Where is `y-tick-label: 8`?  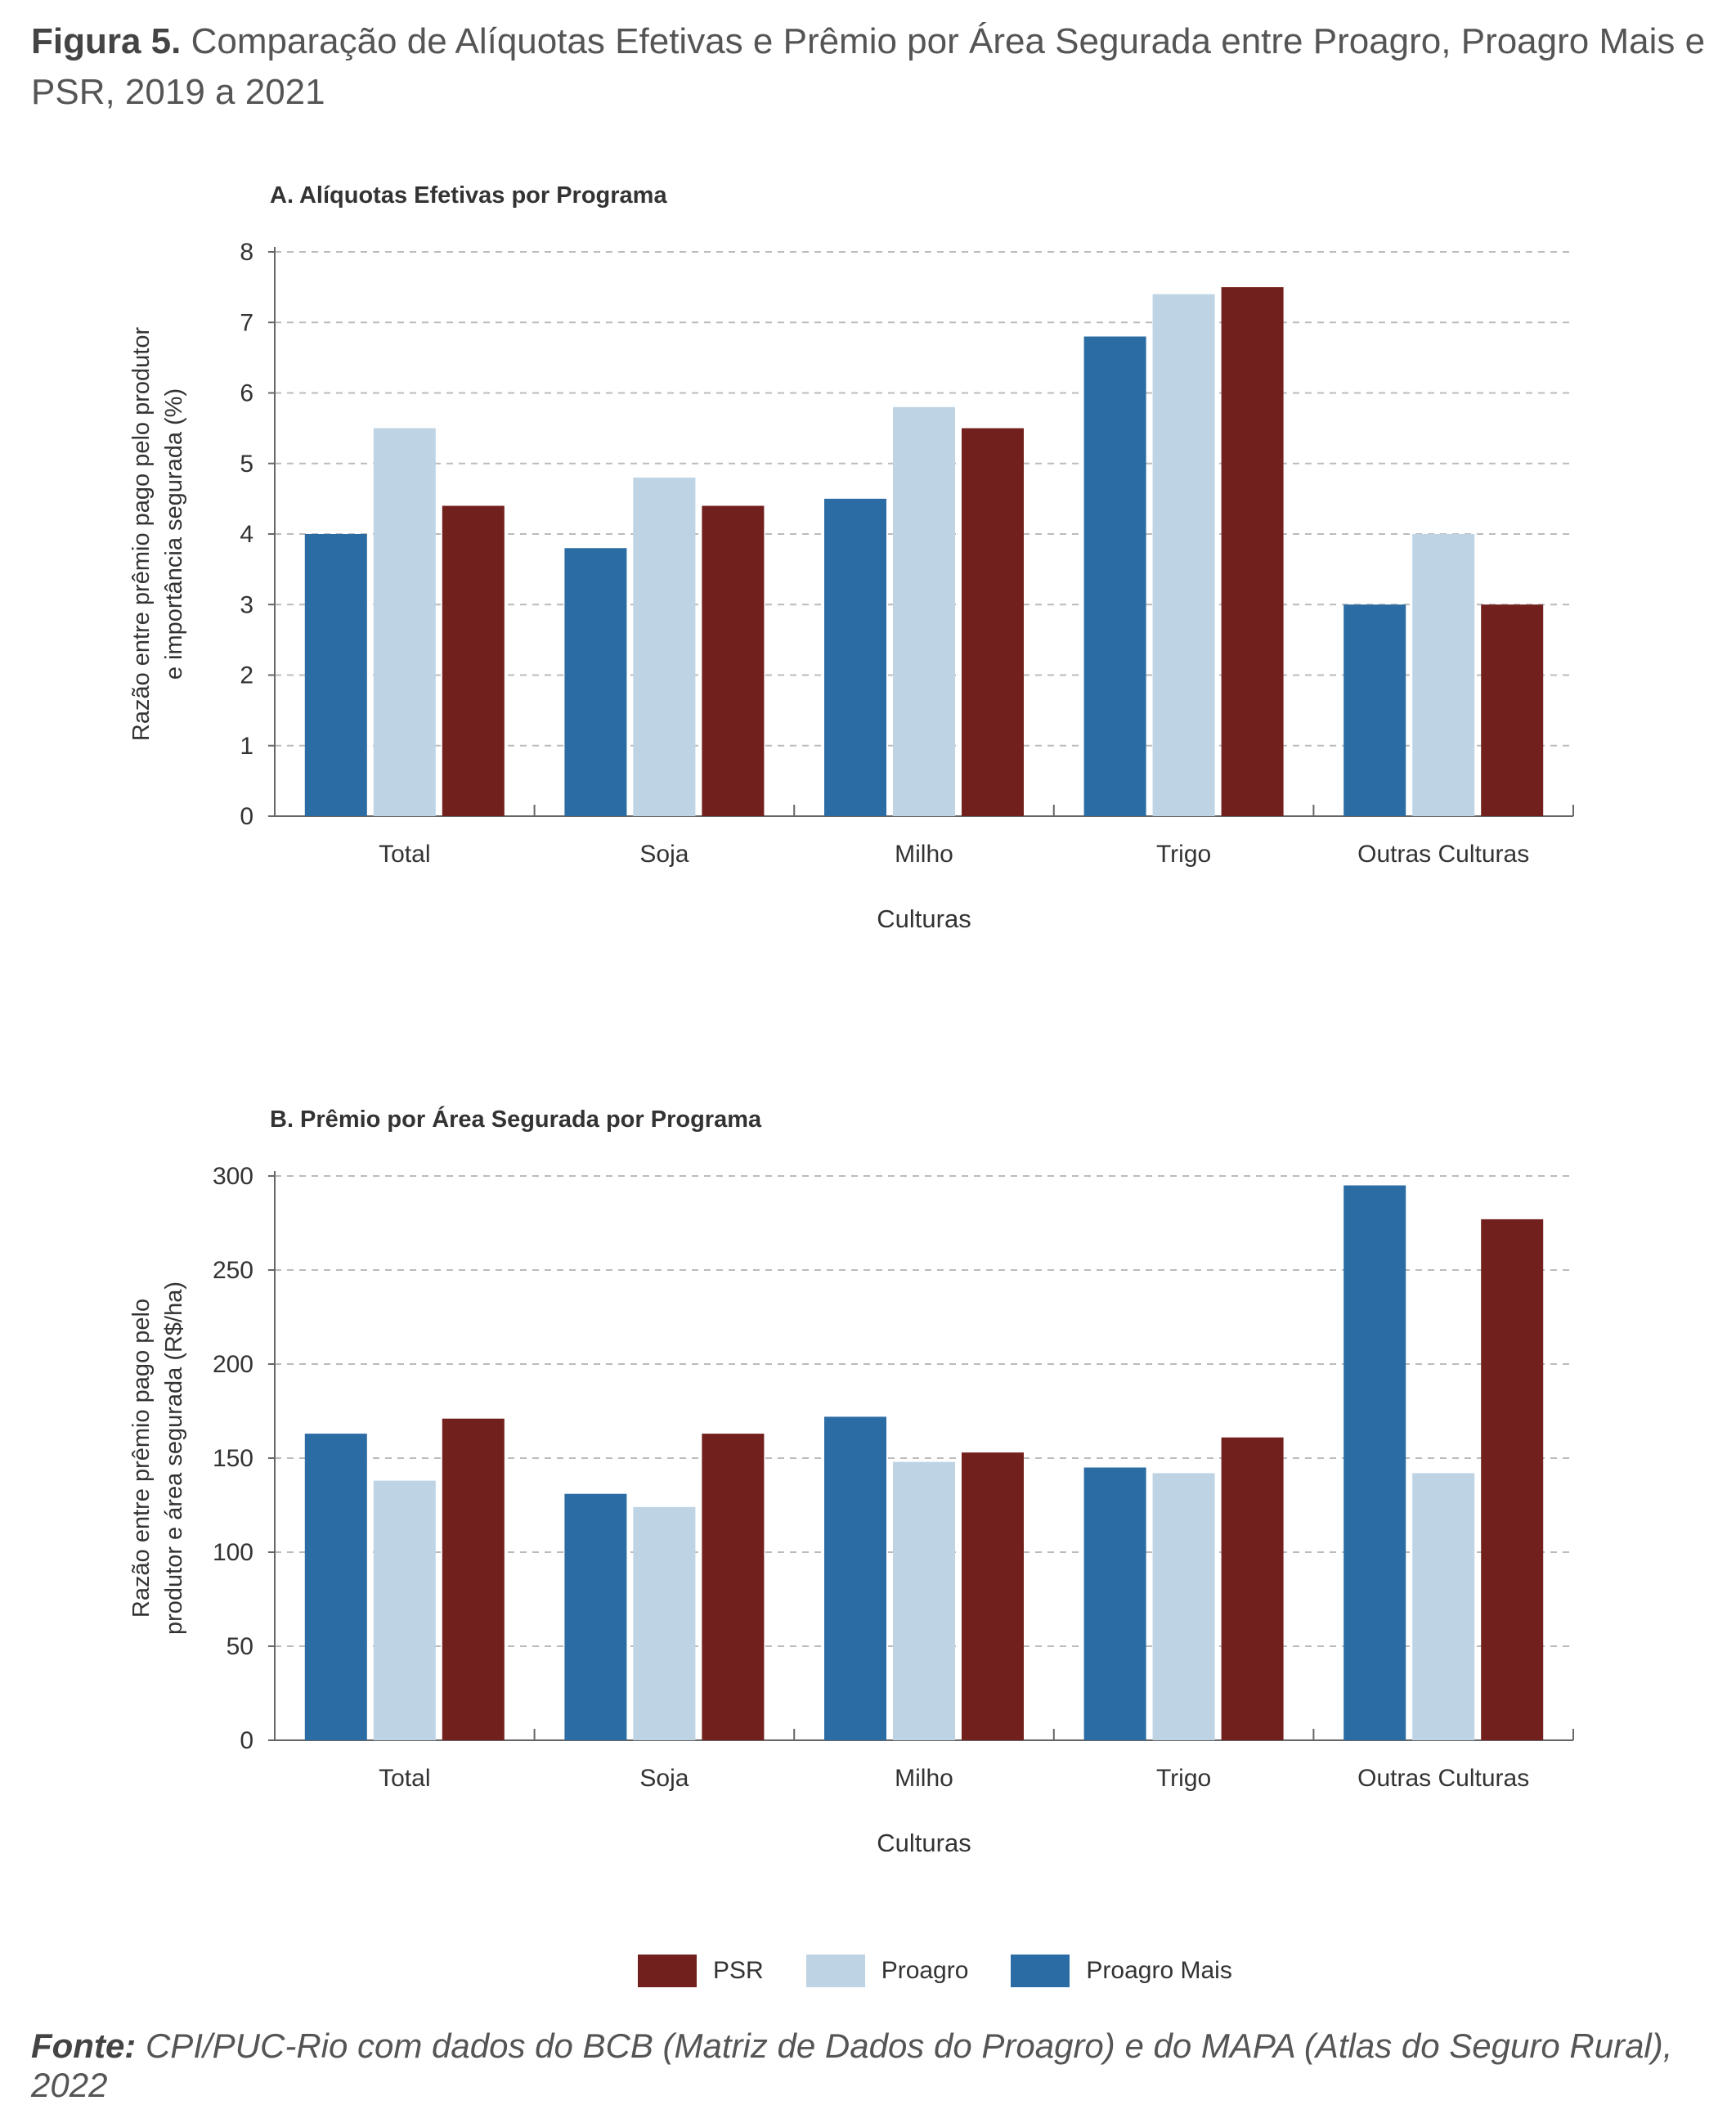 y-tick-label: 8 is located at coordinates (246, 252).